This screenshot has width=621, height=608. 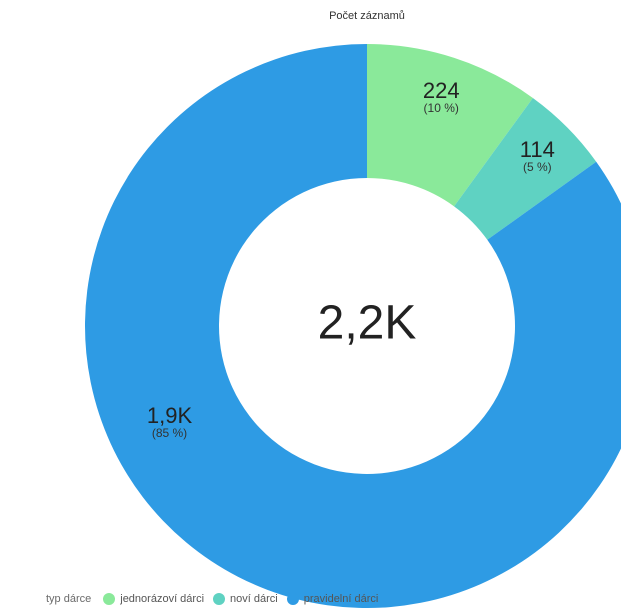 I want to click on data-label-value: 1,9K, so click(x=170, y=415).